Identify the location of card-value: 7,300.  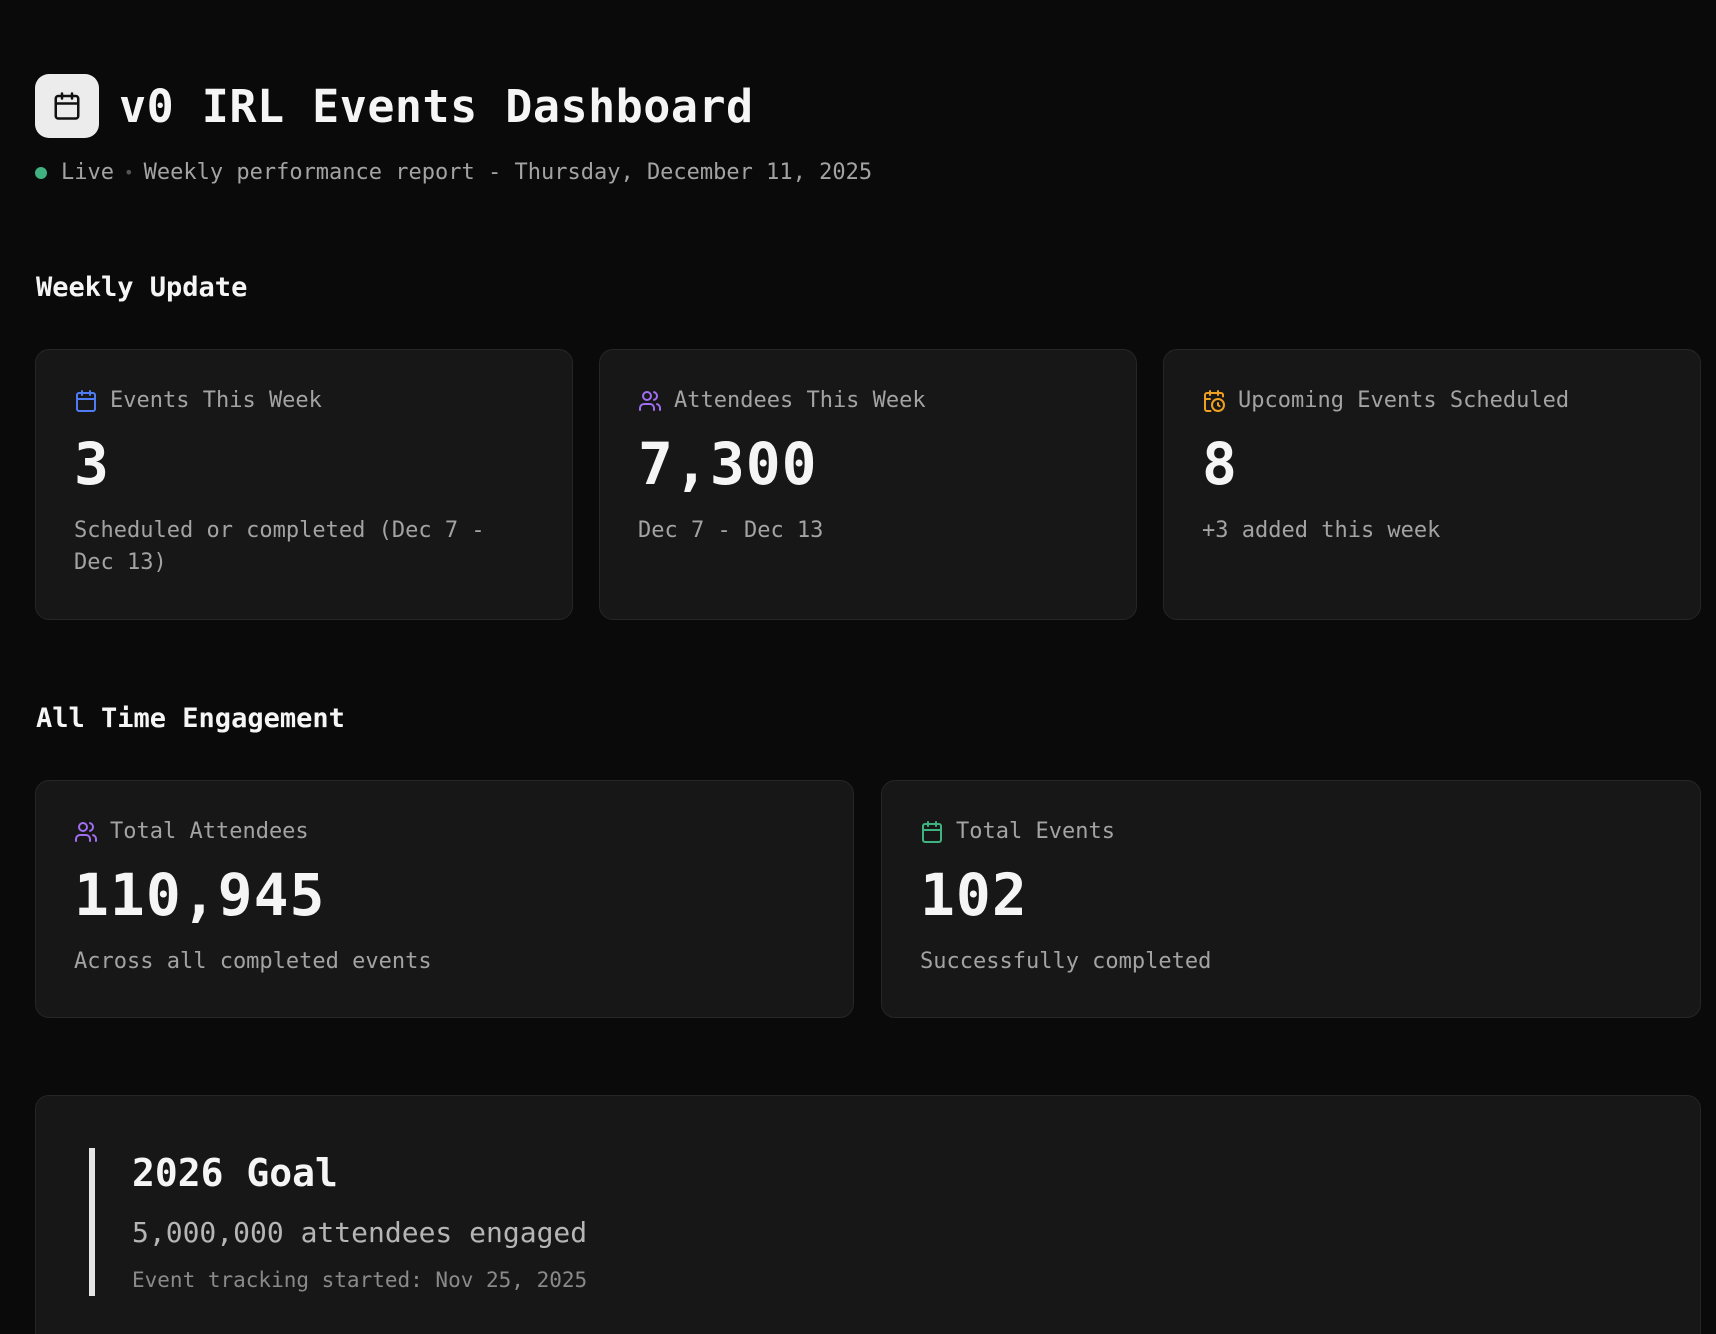
(728, 464).